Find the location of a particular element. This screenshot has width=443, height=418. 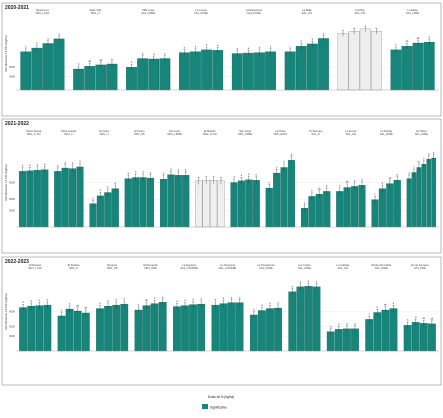

site-name: Santa Teresa is located at coordinates (34, 131).